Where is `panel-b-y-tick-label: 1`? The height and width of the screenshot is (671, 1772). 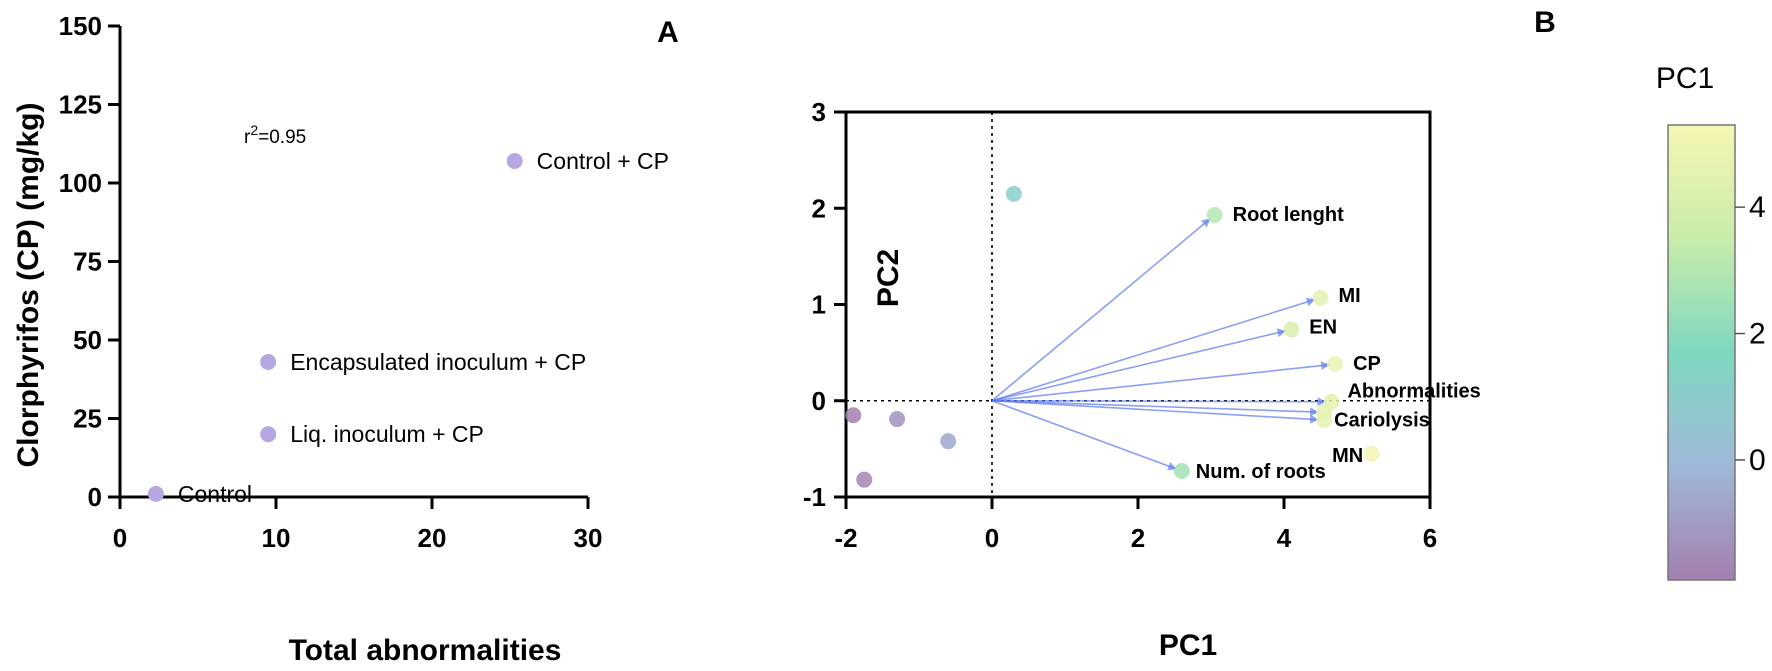
panel-b-y-tick-label: 1 is located at coordinates (819, 305).